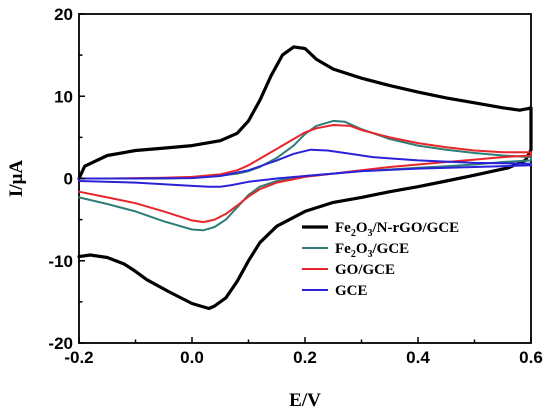 This screenshot has height=412, width=550. What do you see at coordinates (60, 261) in the screenshot?
I see `y-tick-label: -10` at bounding box center [60, 261].